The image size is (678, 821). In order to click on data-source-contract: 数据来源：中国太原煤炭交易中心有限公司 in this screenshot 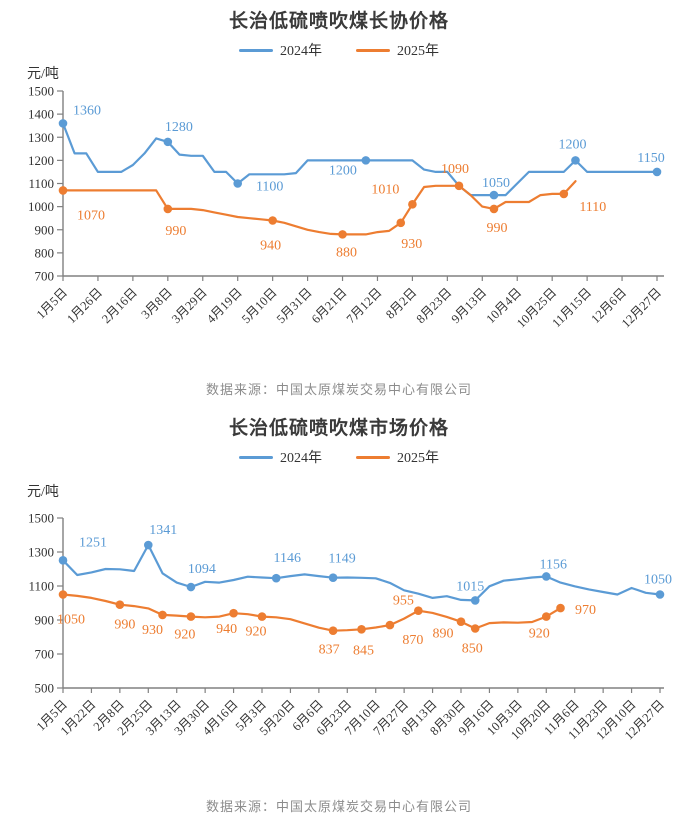, I will do `click(338, 389)`.